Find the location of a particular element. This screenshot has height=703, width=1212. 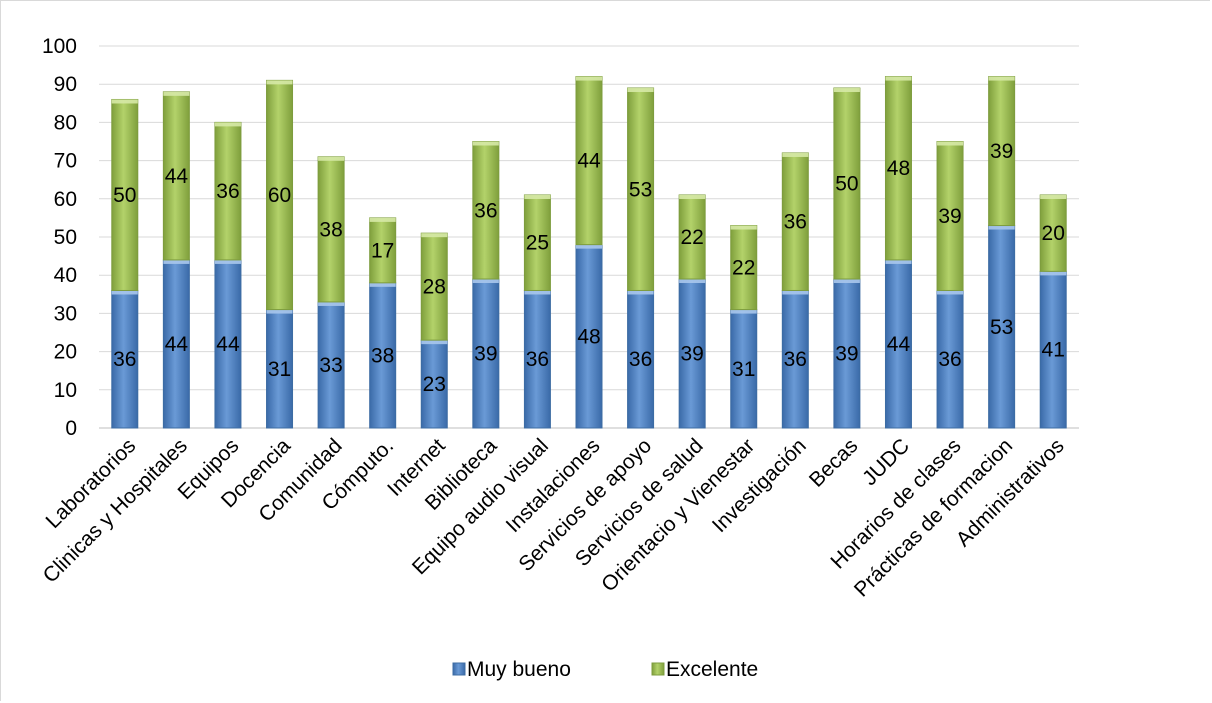

data-label: 25 is located at coordinates (537, 243).